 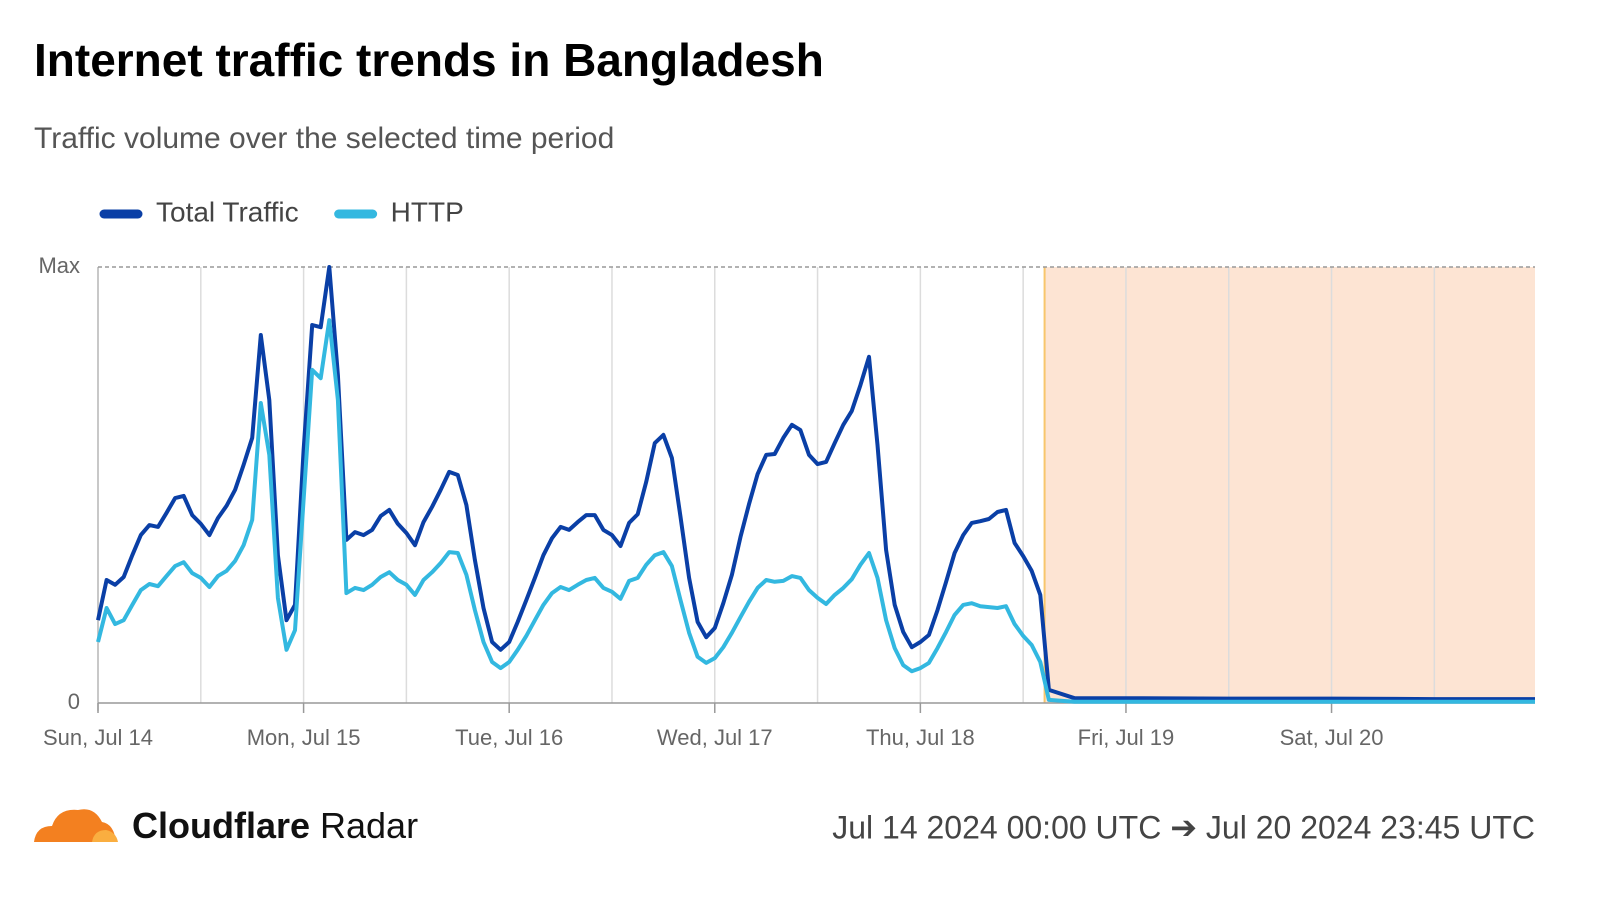 I want to click on x-tick-label: Tue, Jul 16, so click(x=509, y=737).